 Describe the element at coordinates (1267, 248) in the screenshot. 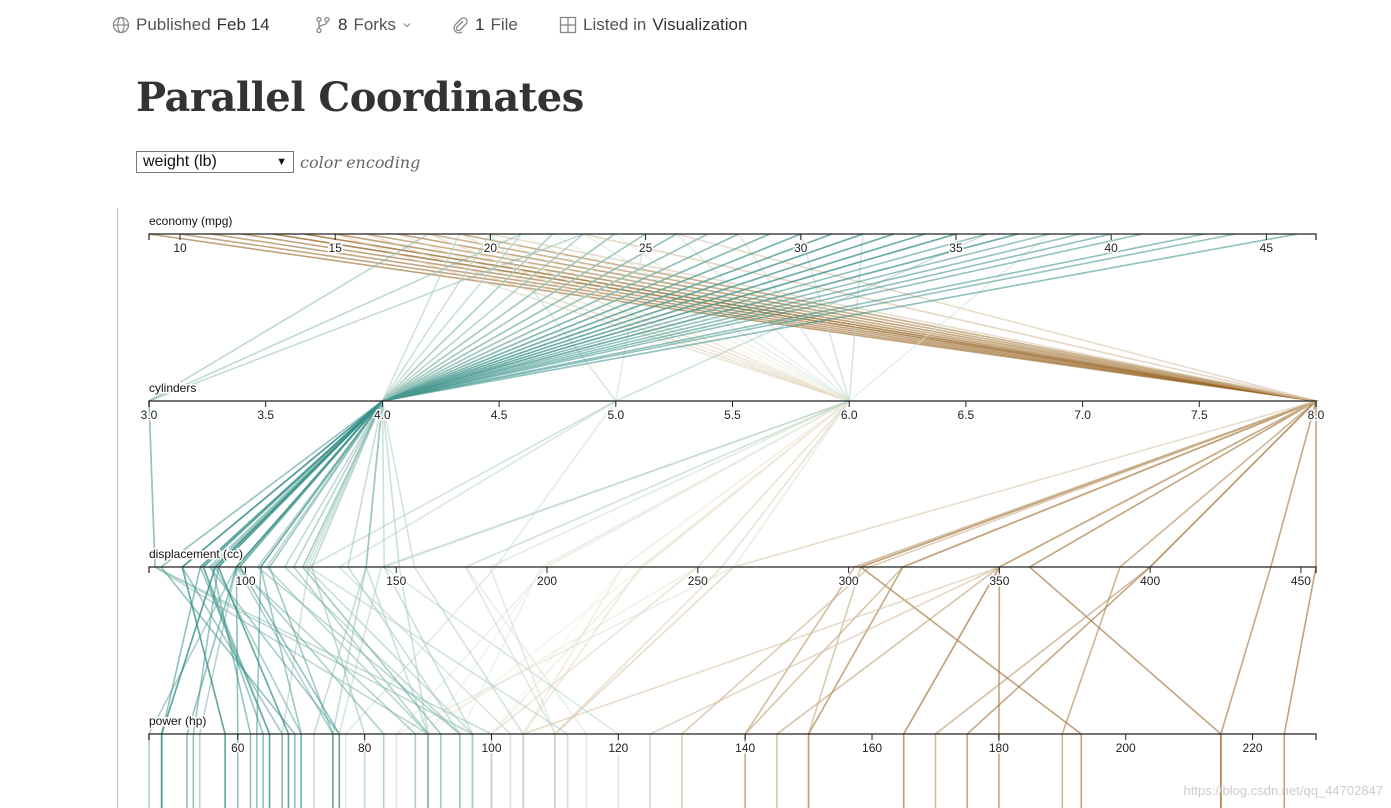

I see `tick-label: 45` at that location.